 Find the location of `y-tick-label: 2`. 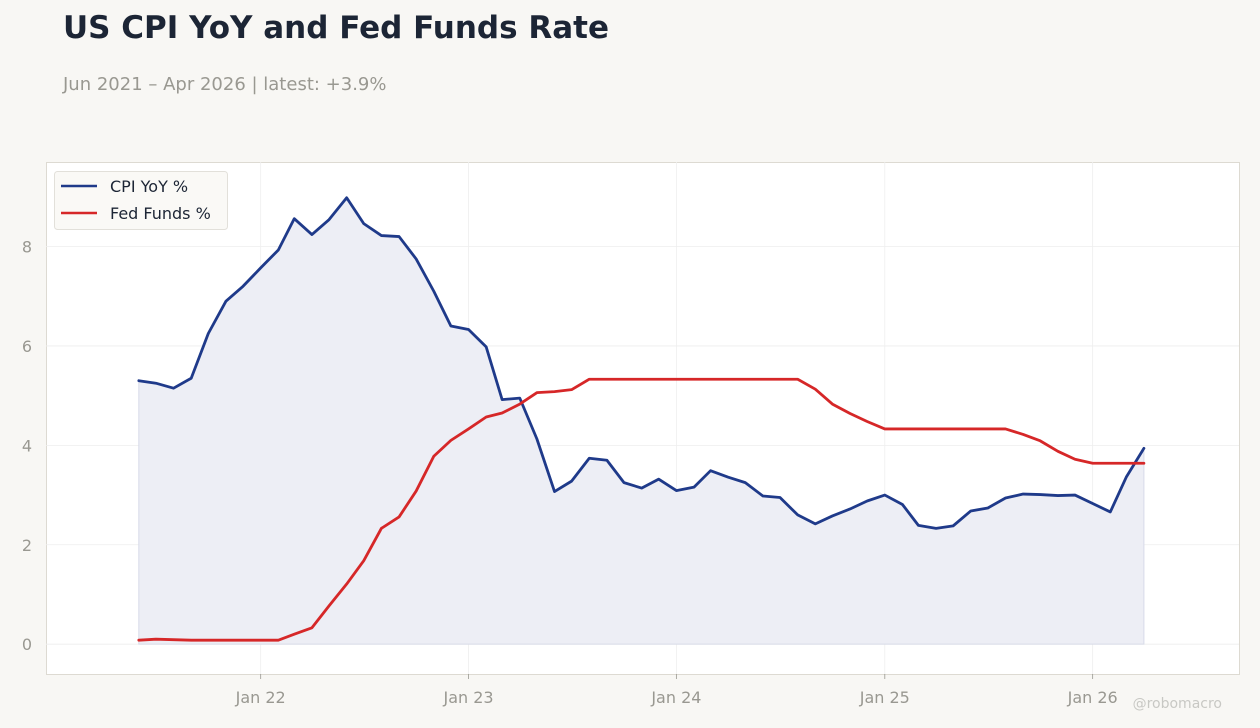

y-tick-label: 2 is located at coordinates (27, 545).